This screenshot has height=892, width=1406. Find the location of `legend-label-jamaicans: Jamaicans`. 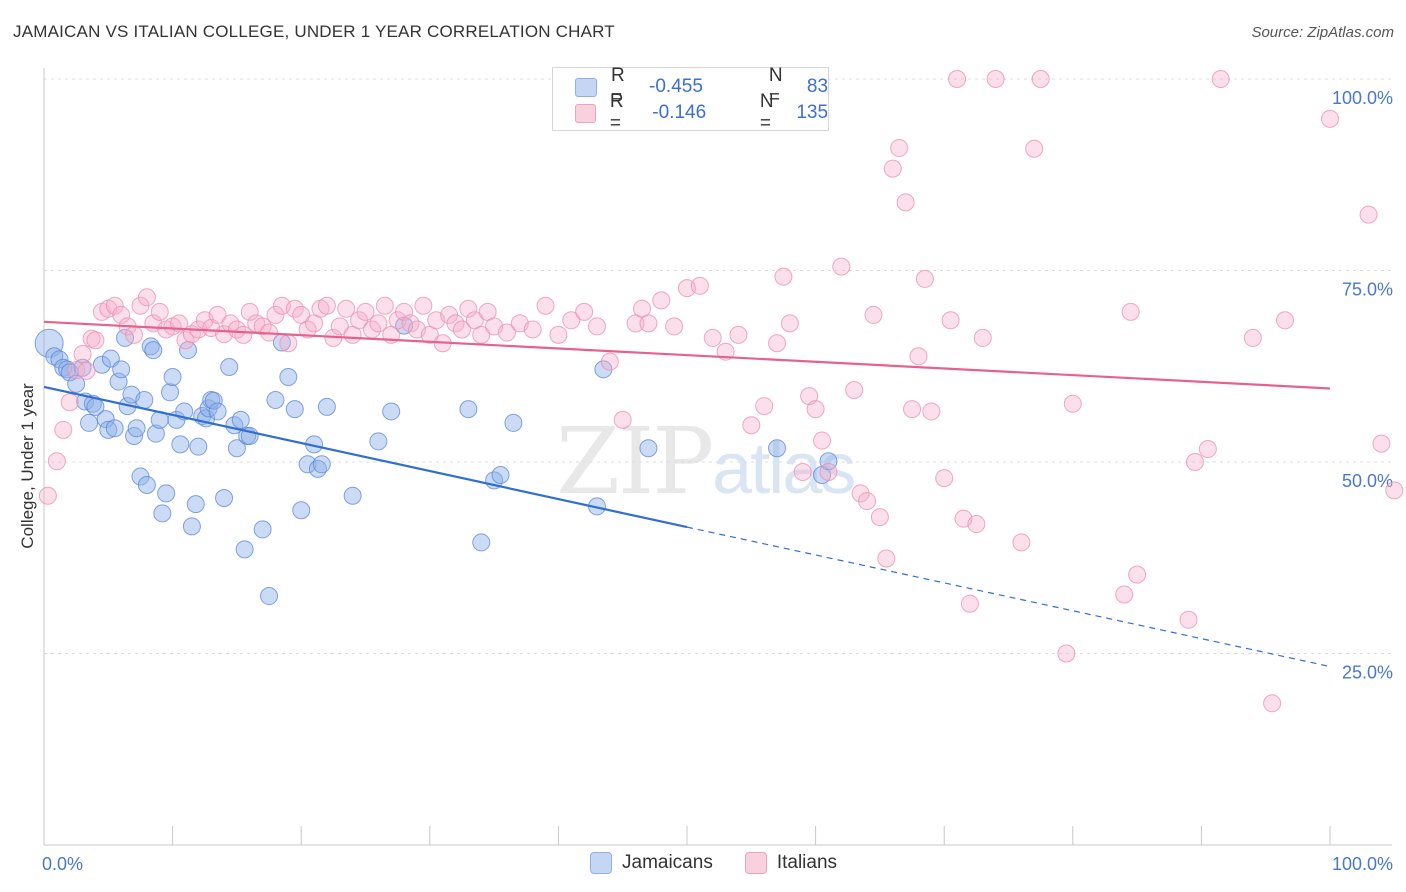

legend-label-jamaicans: Jamaicans is located at coordinates (667, 862).